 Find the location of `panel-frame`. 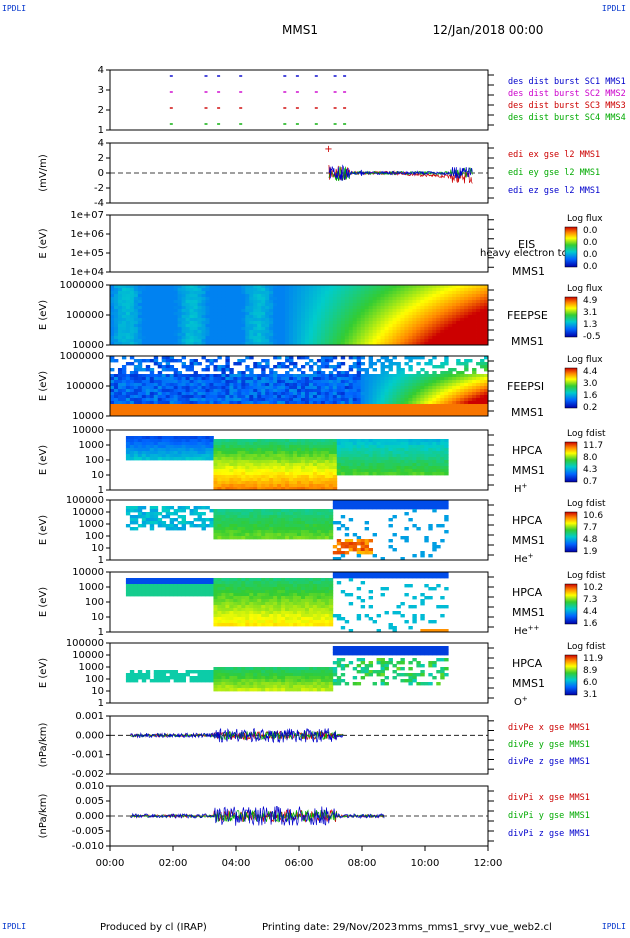

panel-frame is located at coordinates (299, 100).